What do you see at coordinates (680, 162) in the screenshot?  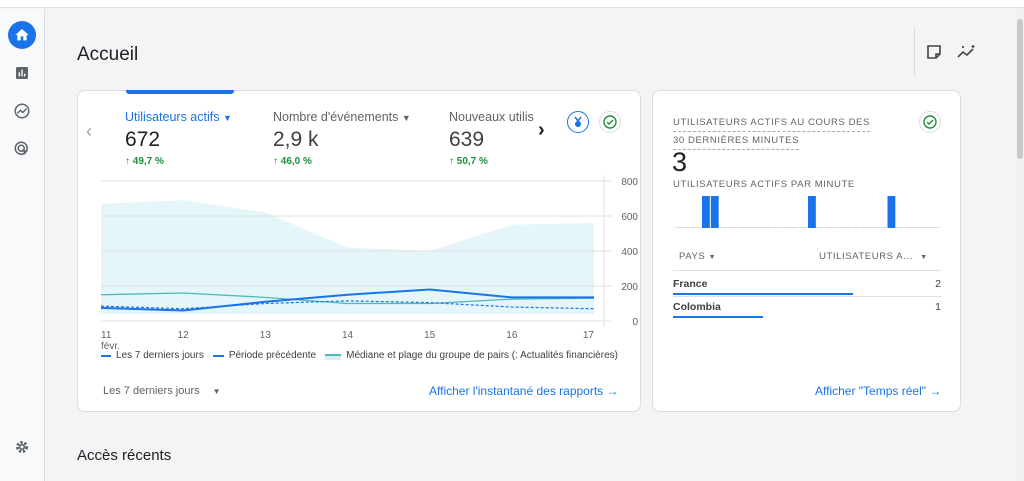 I see `realtime-value: 3` at bounding box center [680, 162].